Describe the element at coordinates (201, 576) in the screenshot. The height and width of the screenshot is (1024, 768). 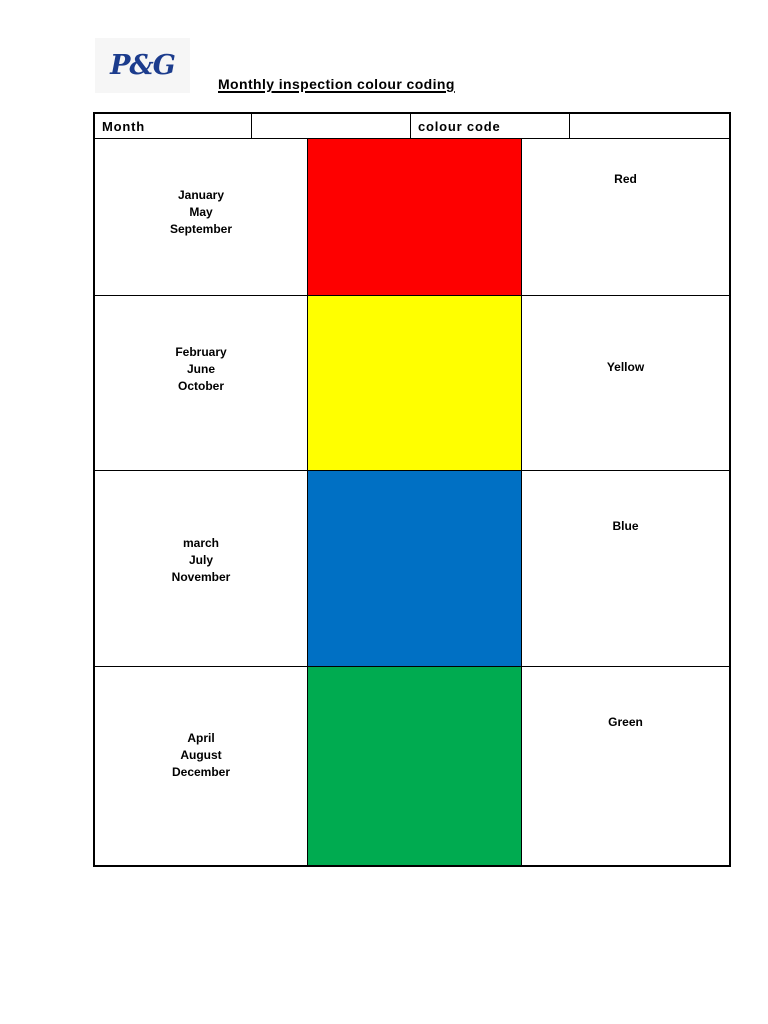
I see `month-label: November` at that location.